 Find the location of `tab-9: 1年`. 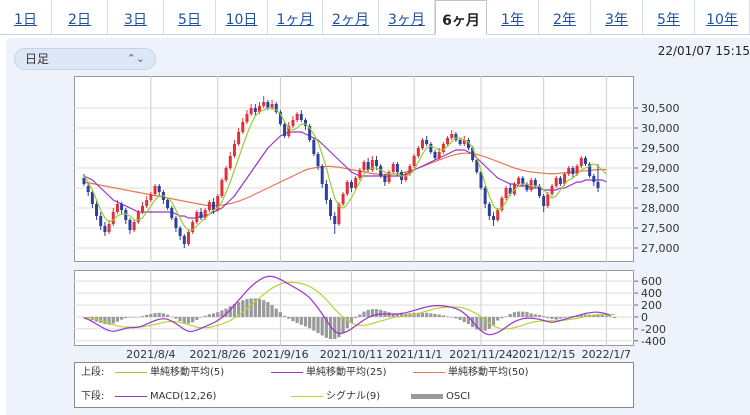

tab-9: 1年 is located at coordinates (513, 17).